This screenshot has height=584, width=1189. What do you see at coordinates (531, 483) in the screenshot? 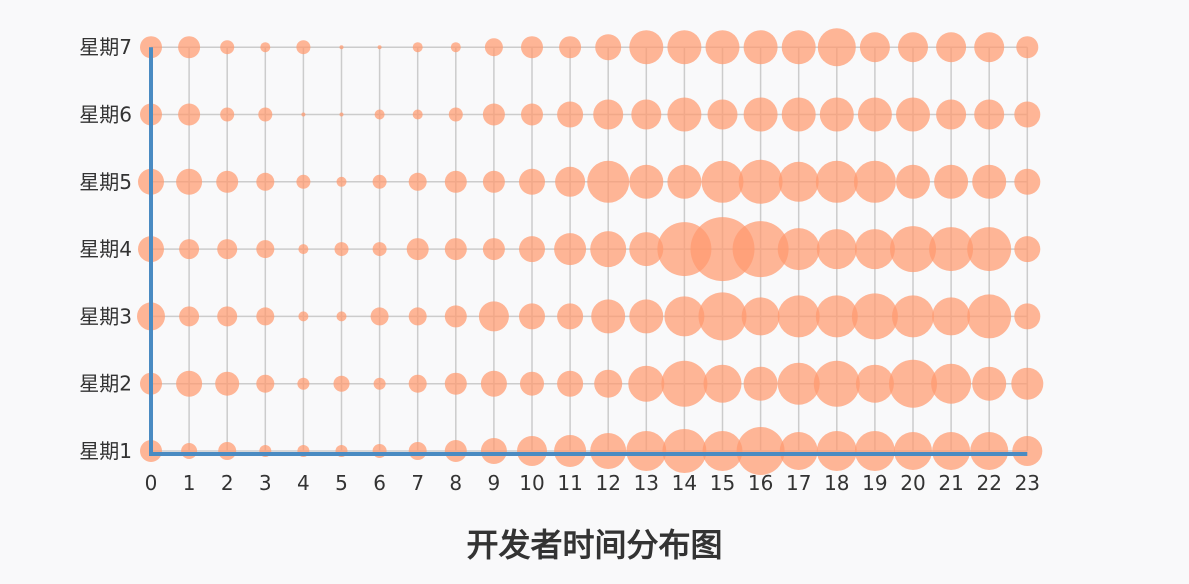
I see `x-tick-label: 10` at bounding box center [531, 483].